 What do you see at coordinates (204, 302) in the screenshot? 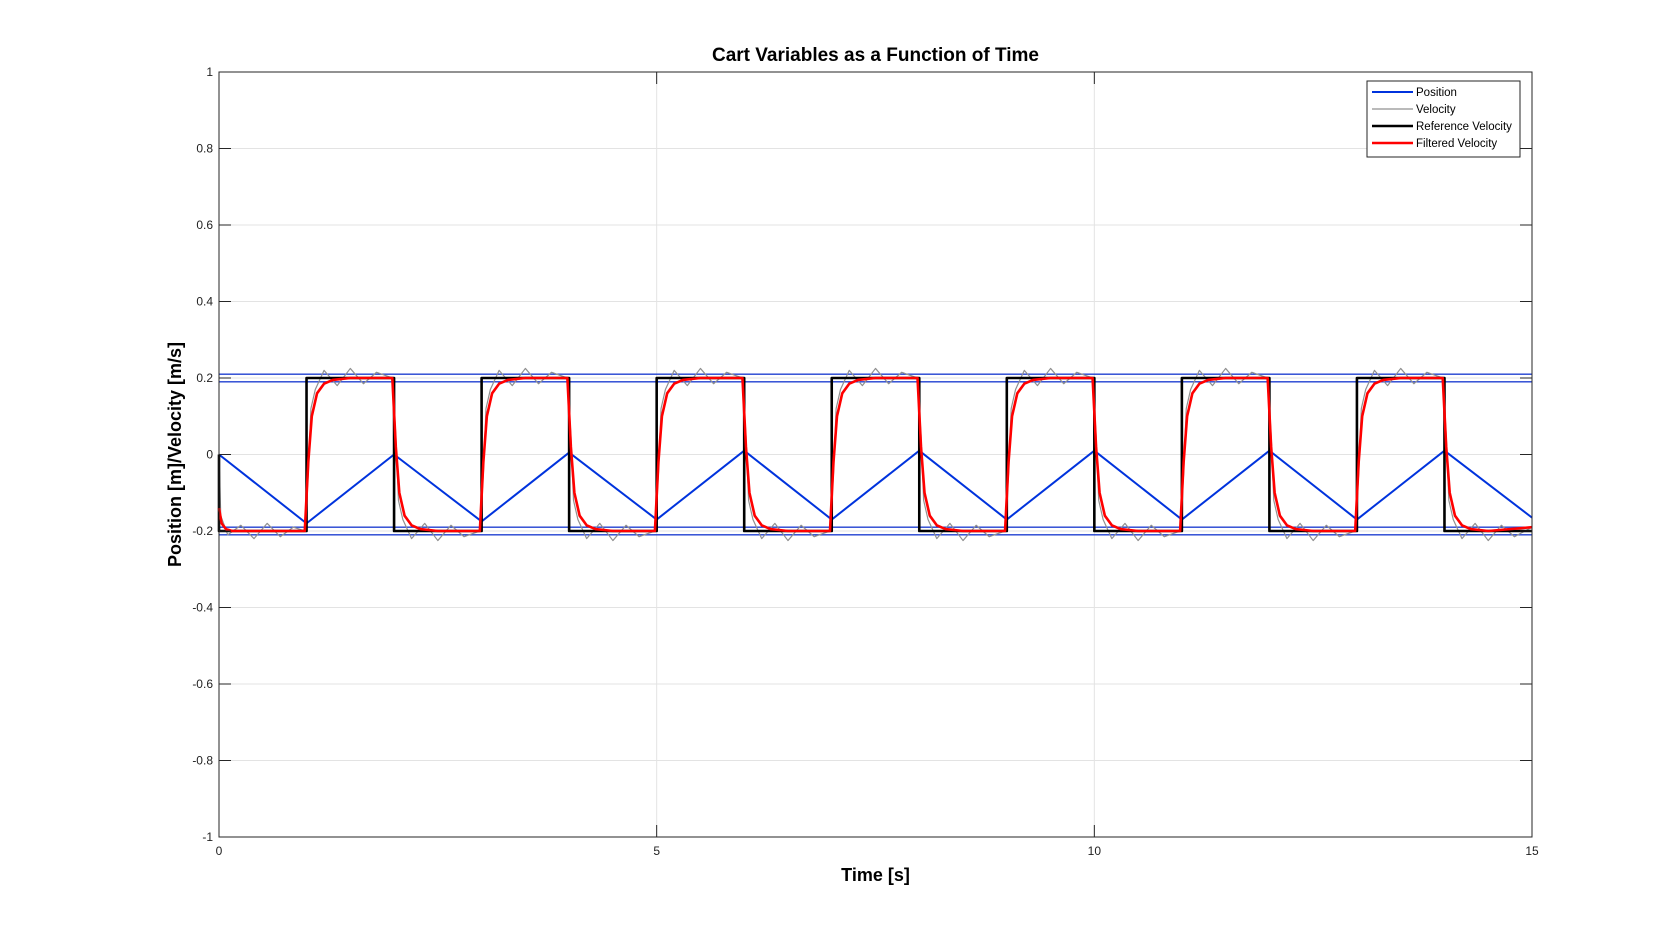
I see `y-tick-label-7: 0.4` at bounding box center [204, 302].